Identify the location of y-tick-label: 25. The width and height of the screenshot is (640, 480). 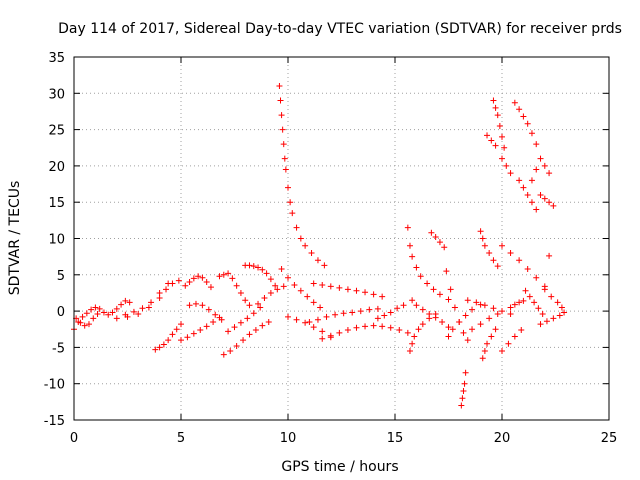
(56, 131).